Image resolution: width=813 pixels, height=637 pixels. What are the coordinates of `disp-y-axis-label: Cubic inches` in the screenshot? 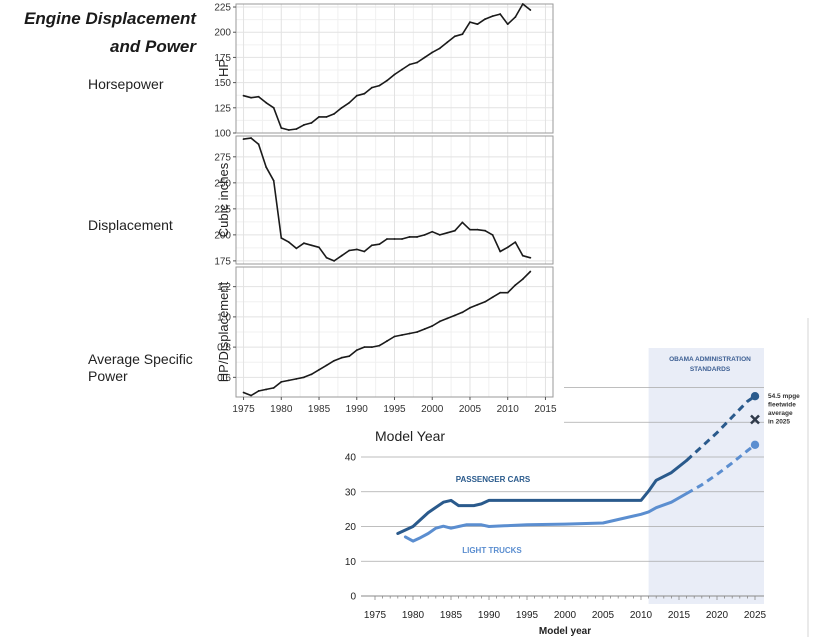 It's located at (223, 199).